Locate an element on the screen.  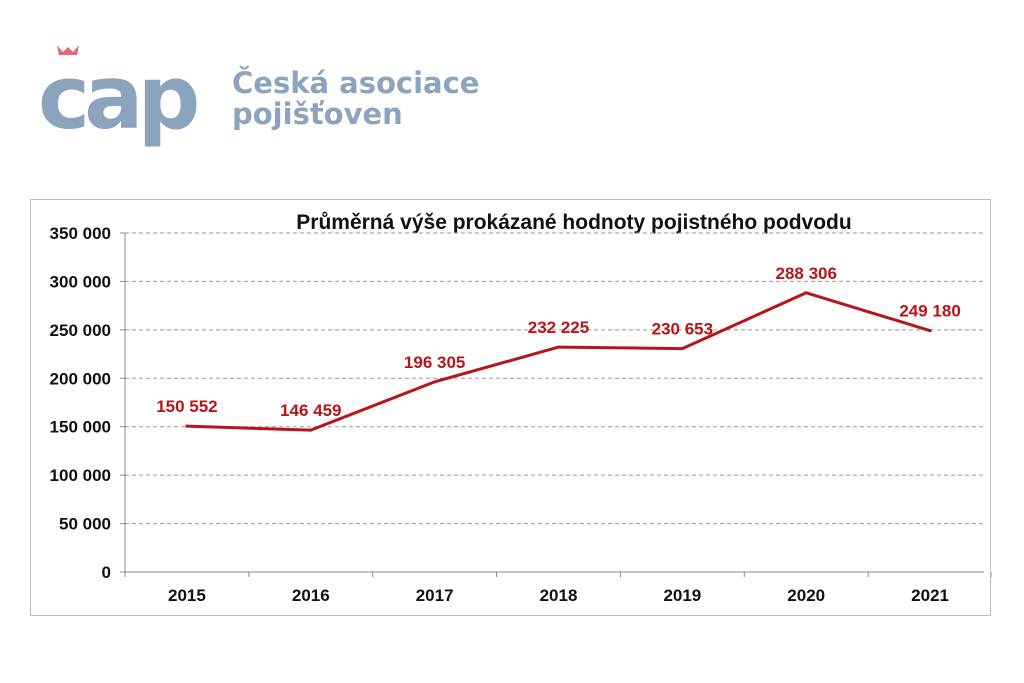
y-tick-label: 0 is located at coordinates (106, 572).